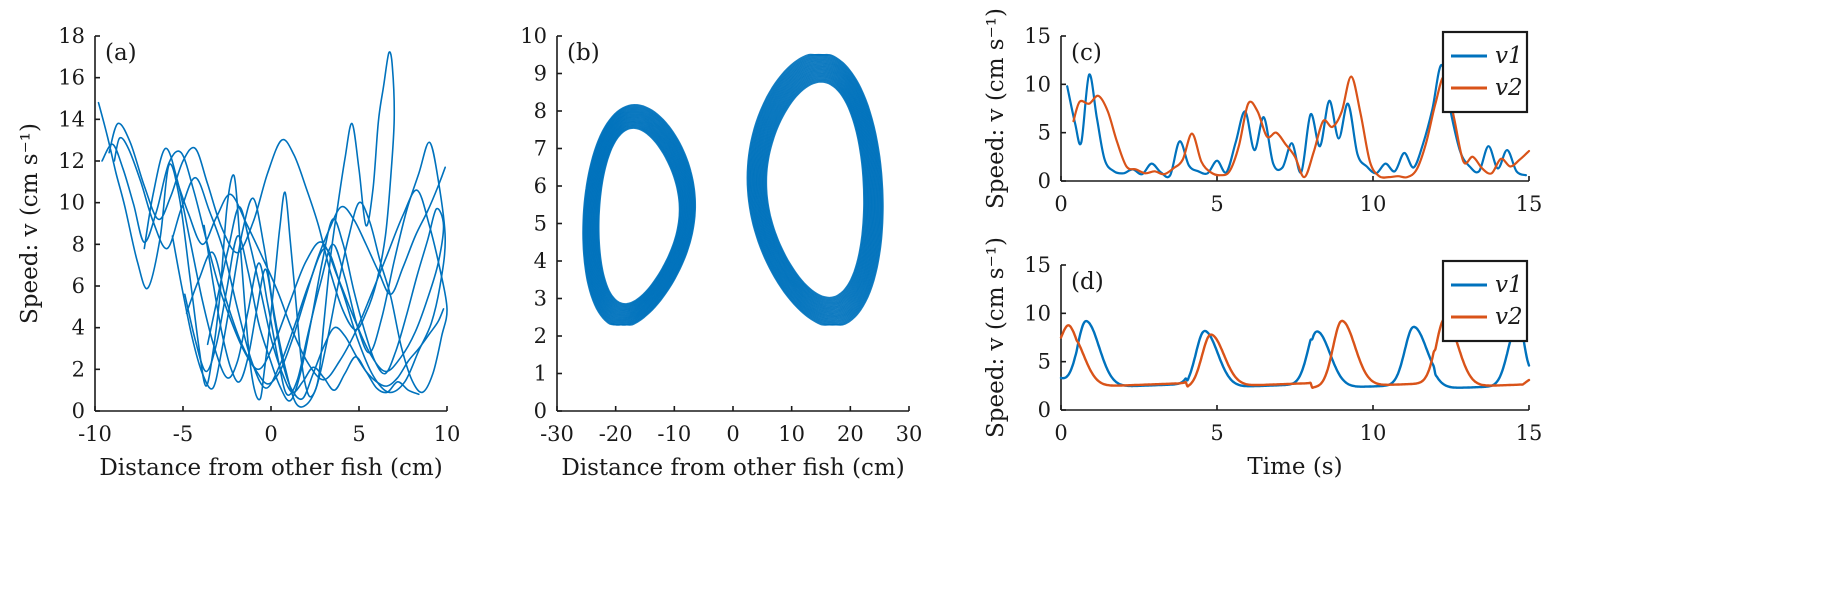  Describe the element at coordinates (1086, 53) in the screenshot. I see `panel-label: (c)` at that location.